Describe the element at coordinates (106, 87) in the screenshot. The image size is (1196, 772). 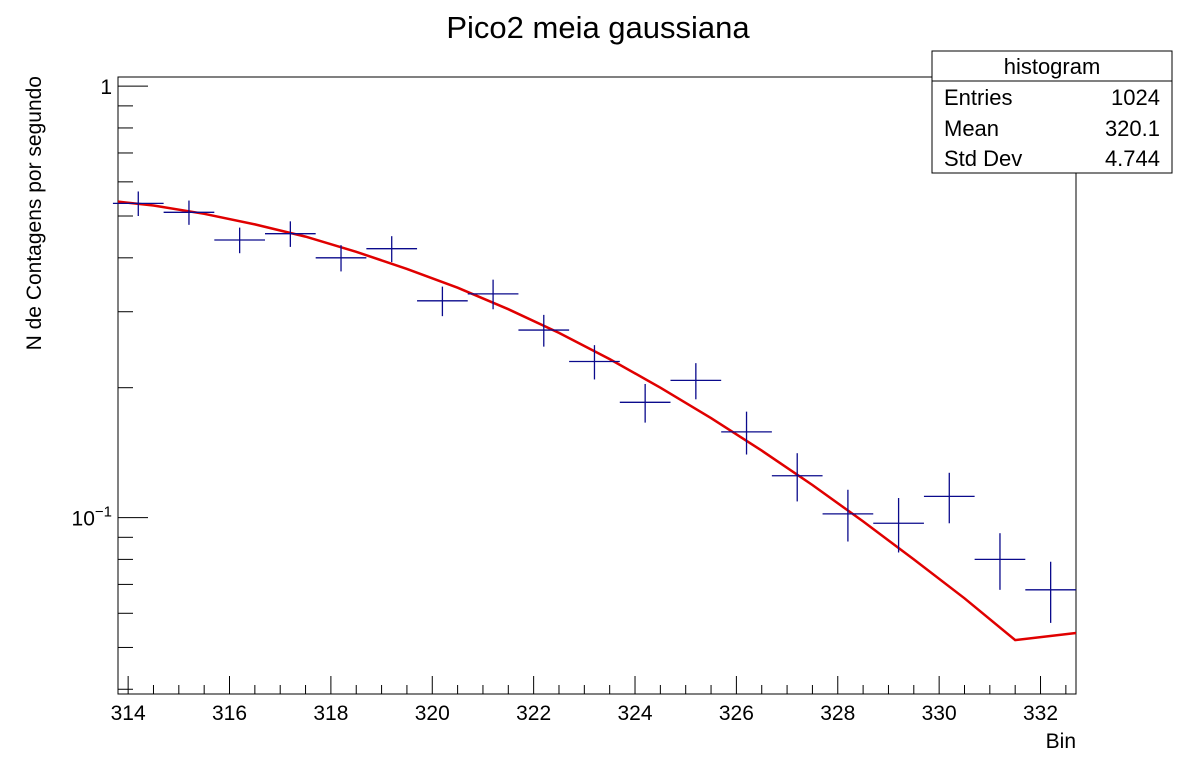
I see `y-tick-label: 1` at that location.